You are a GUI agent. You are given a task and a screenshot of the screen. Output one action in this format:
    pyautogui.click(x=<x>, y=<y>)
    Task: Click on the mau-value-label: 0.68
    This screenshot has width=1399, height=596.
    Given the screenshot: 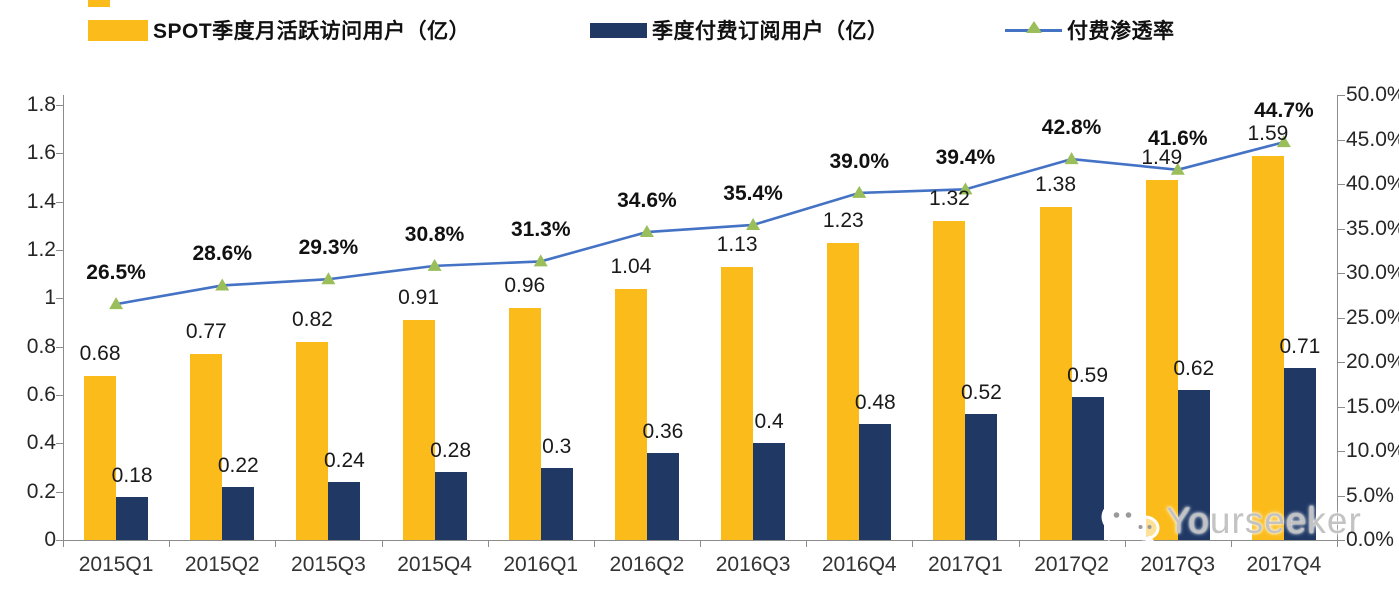 What is the action you would take?
    pyautogui.click(x=100, y=353)
    